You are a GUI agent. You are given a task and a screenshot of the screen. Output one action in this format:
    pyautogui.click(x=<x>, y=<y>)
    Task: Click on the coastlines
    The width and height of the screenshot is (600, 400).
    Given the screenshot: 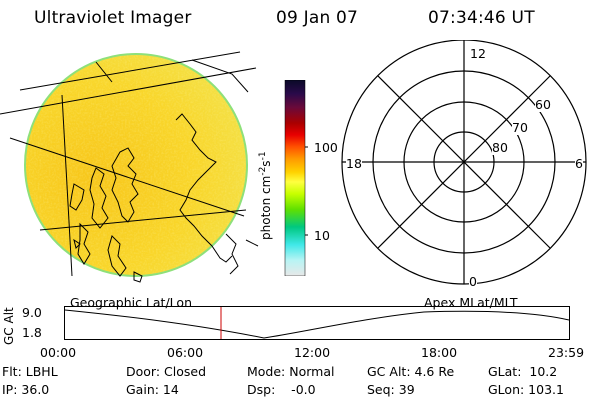 What is the action you would take?
    pyautogui.click(x=154, y=198)
    